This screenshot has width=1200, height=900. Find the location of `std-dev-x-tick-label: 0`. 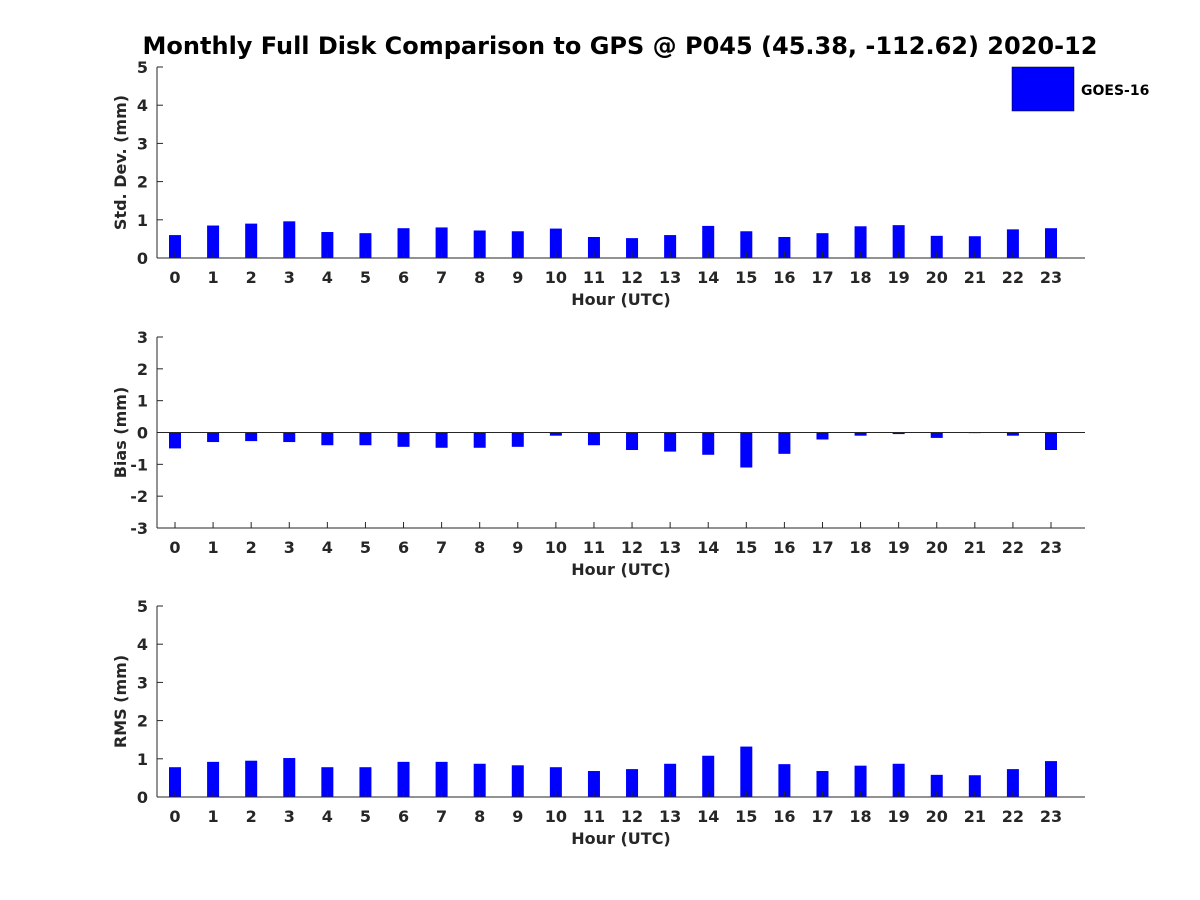

std-dev-x-tick-label: 0 is located at coordinates (174, 277).